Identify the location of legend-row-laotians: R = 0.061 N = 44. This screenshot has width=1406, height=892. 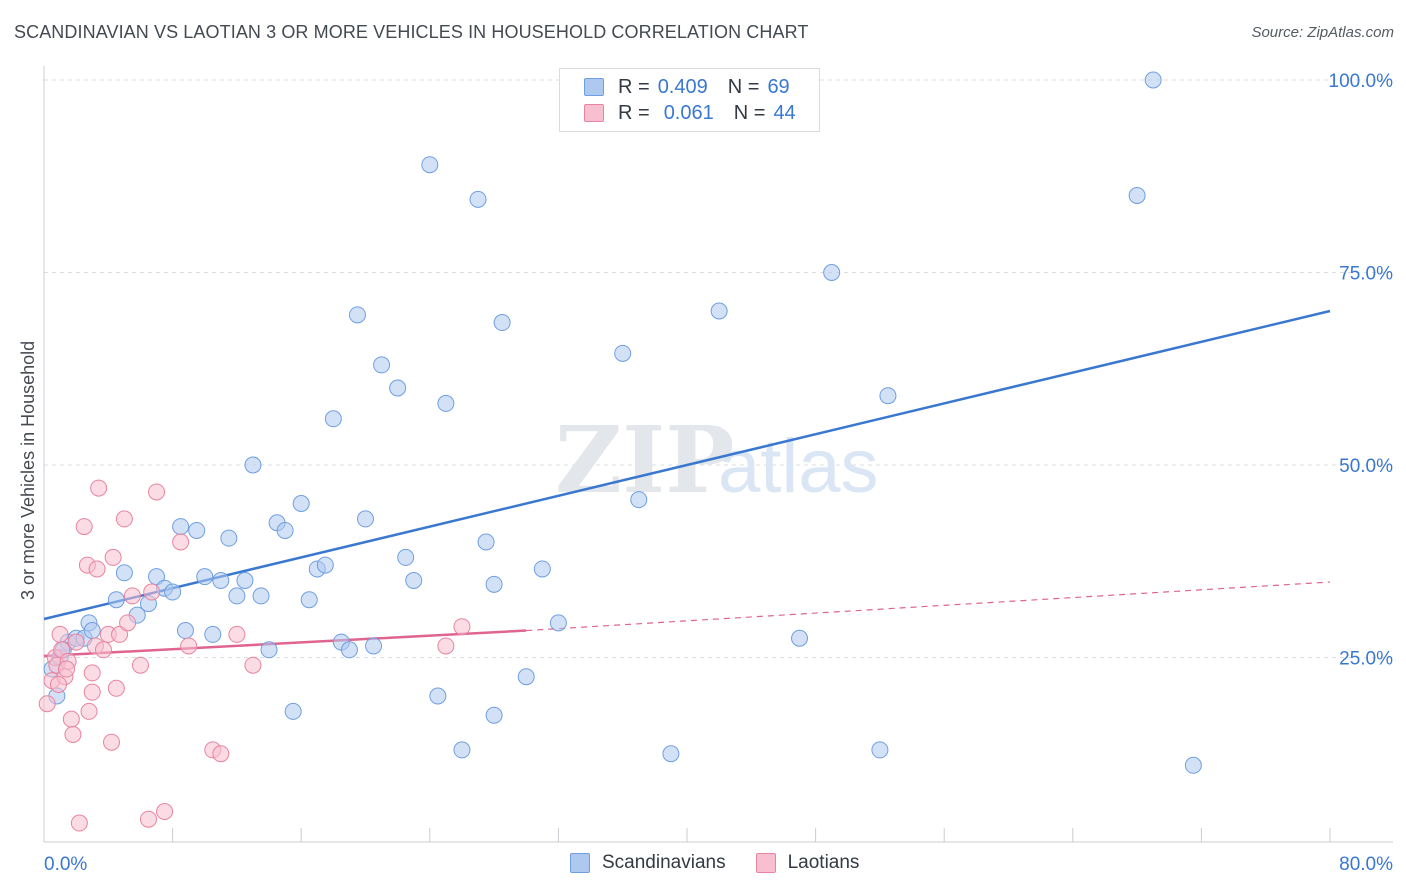
(690, 113).